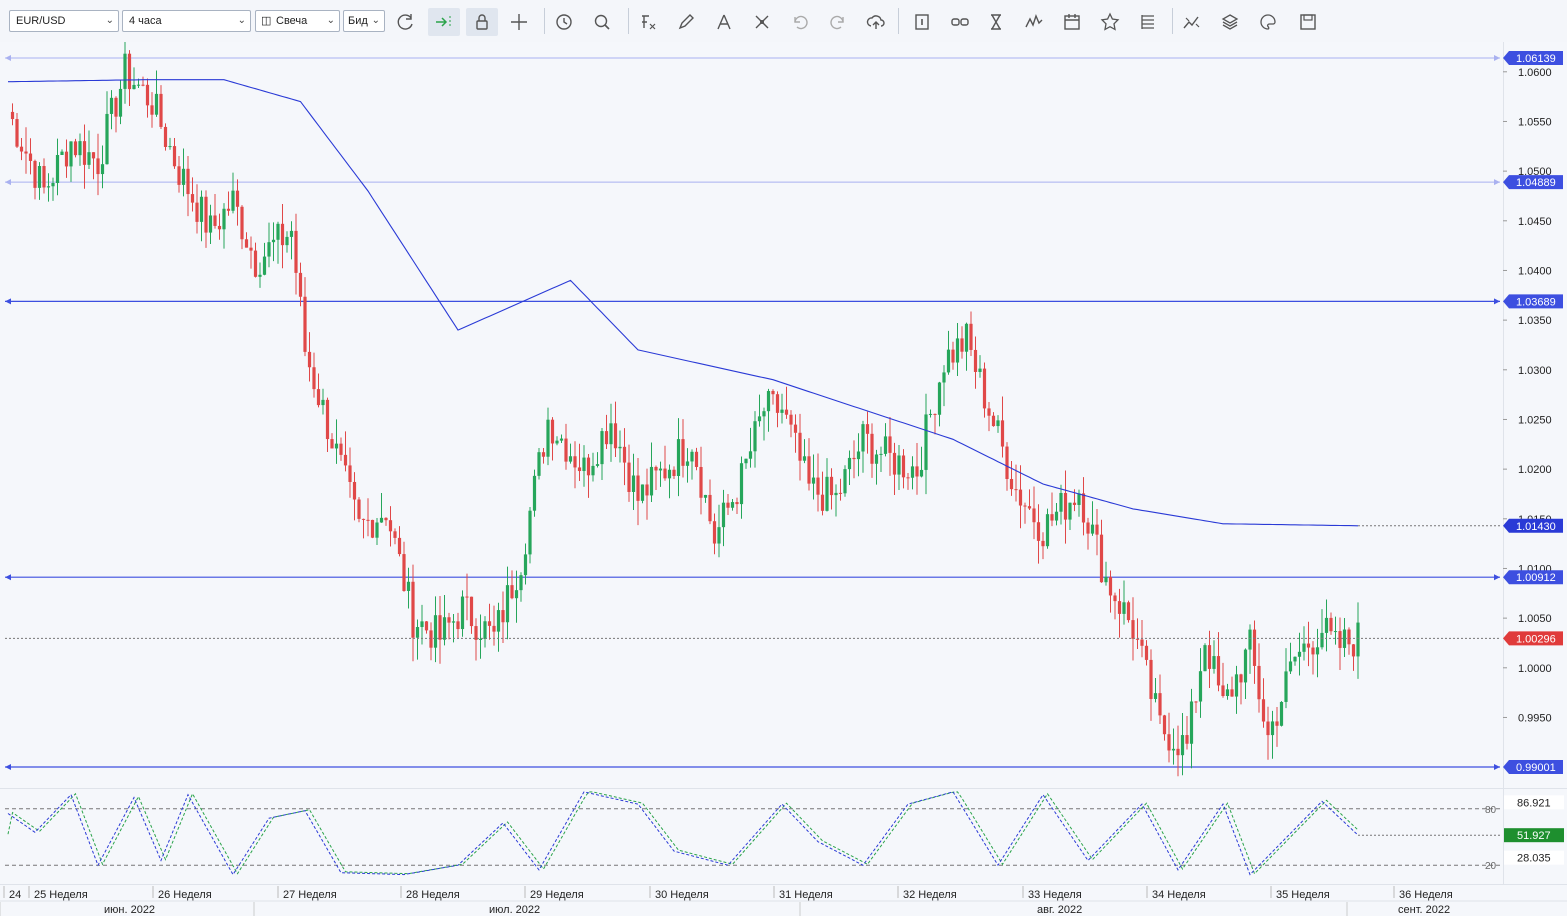 Image resolution: width=1567 pixels, height=916 pixels. What do you see at coordinates (838, 22) in the screenshot?
I see `redo-button` at bounding box center [838, 22].